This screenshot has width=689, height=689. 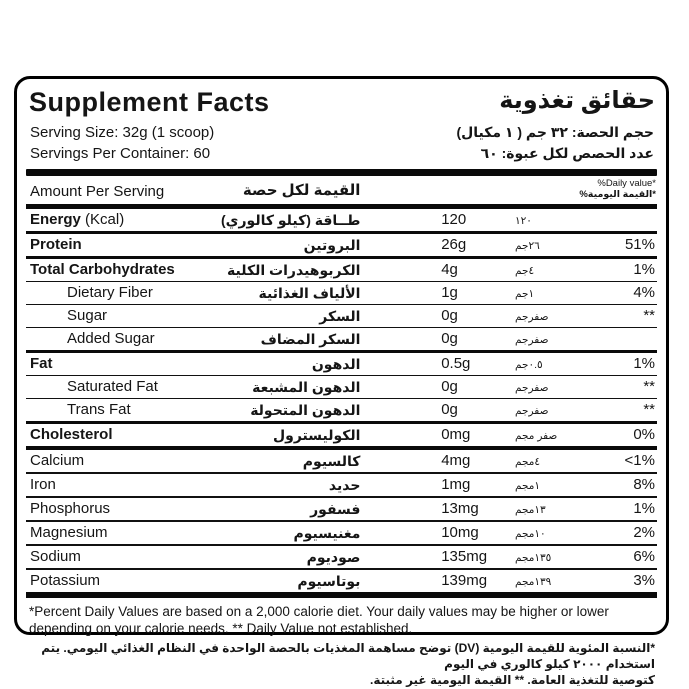 What do you see at coordinates (644, 556) in the screenshot?
I see `nutrient-daily-value: 6%` at bounding box center [644, 556].